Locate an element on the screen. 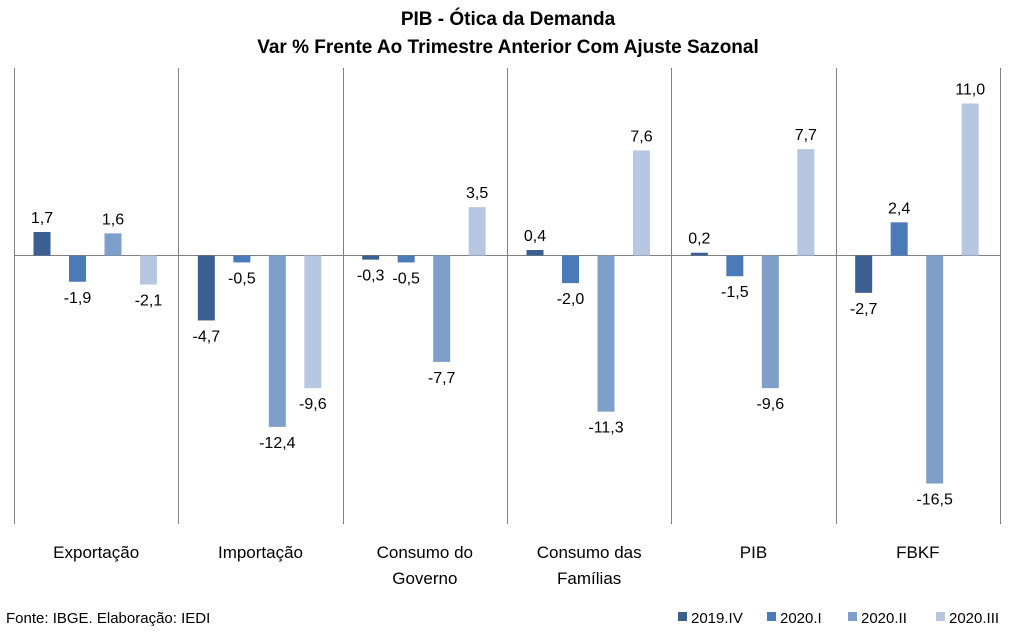 This screenshot has width=1013, height=632. legend: 2019.IV 2020.I 2020.II 2020.III is located at coordinates (838, 618).